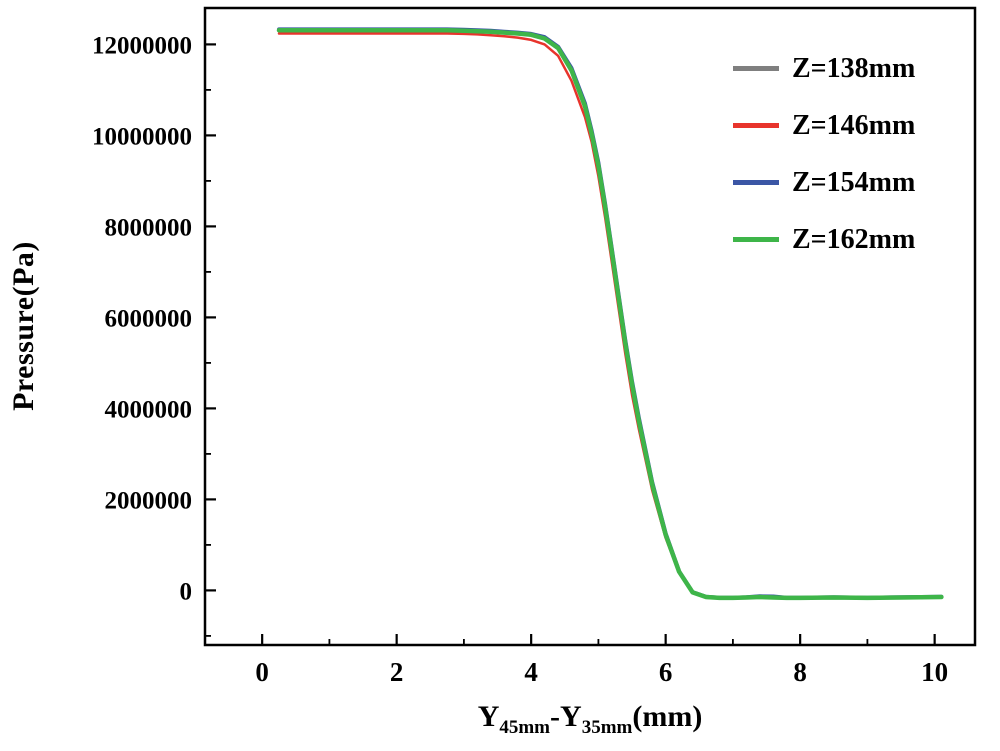  What do you see at coordinates (854, 239) in the screenshot?
I see `legend-label: Z=162mm` at bounding box center [854, 239].